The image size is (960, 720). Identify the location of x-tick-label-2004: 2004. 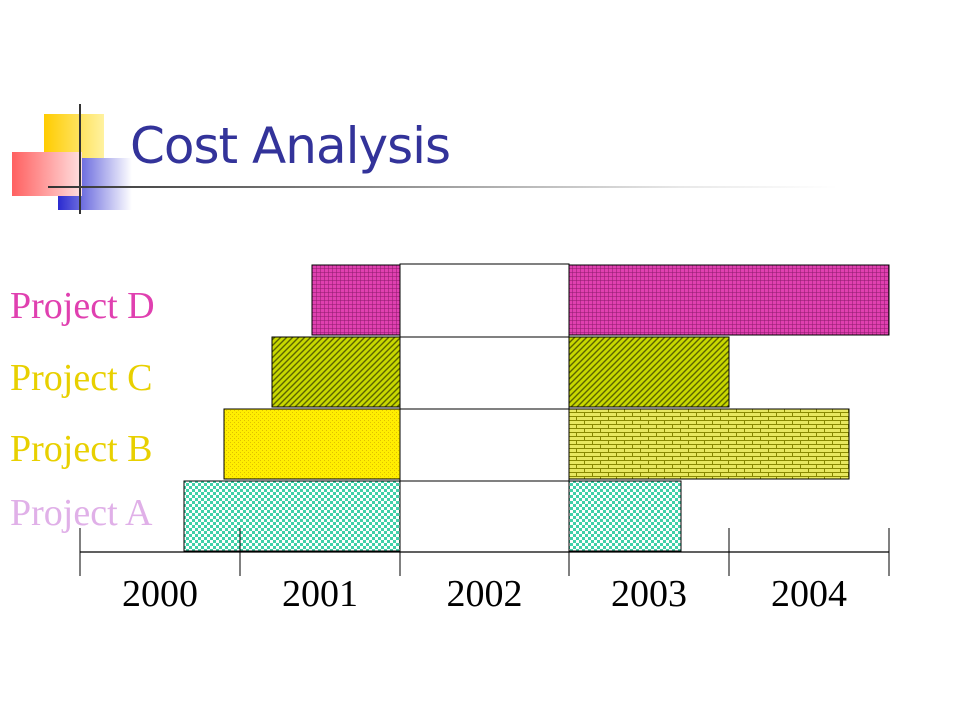
(809, 594).